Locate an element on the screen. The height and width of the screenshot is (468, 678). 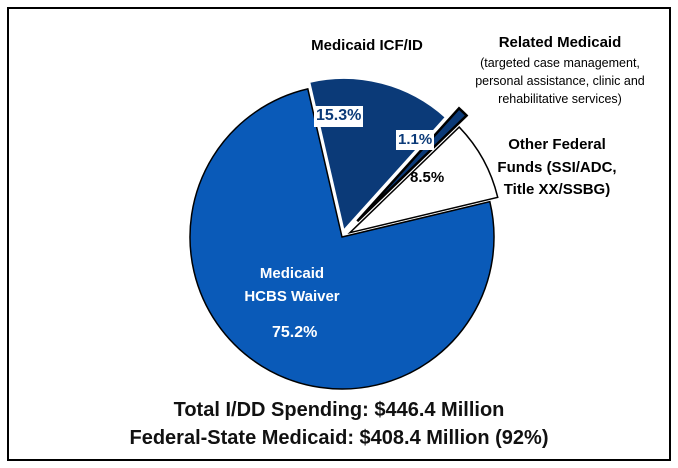
value-label: 1.1% is located at coordinates (415, 140).